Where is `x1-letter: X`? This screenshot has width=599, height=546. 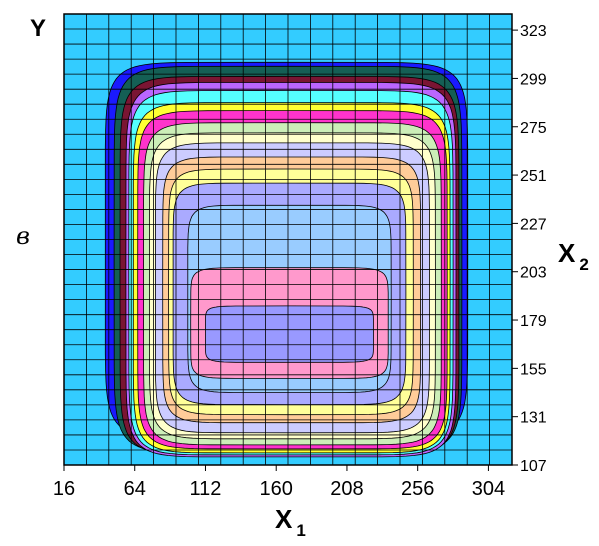 x1-letter: X is located at coordinates (284, 519).